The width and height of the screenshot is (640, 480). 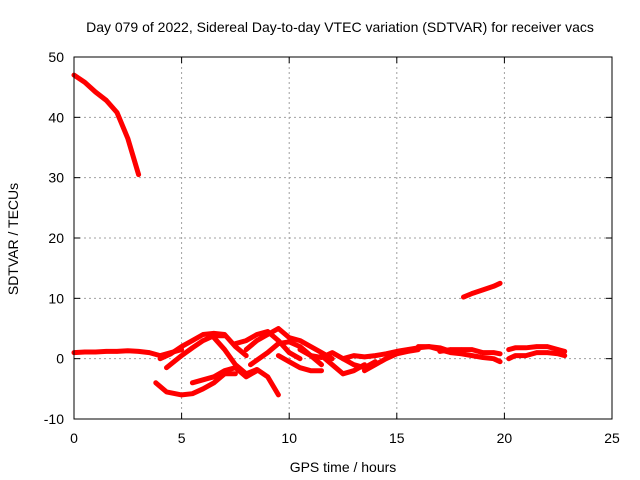 I want to click on x-axis-label: GPS time / hours, so click(x=343, y=467).